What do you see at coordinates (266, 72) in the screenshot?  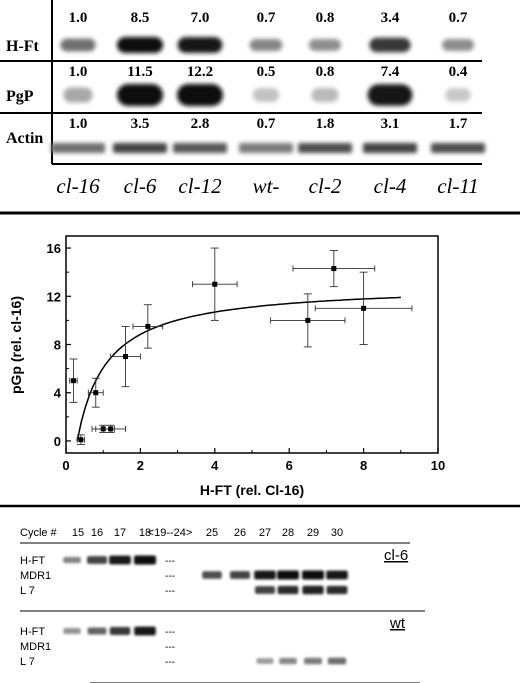 I see `blot-value: 0.5` at bounding box center [266, 72].